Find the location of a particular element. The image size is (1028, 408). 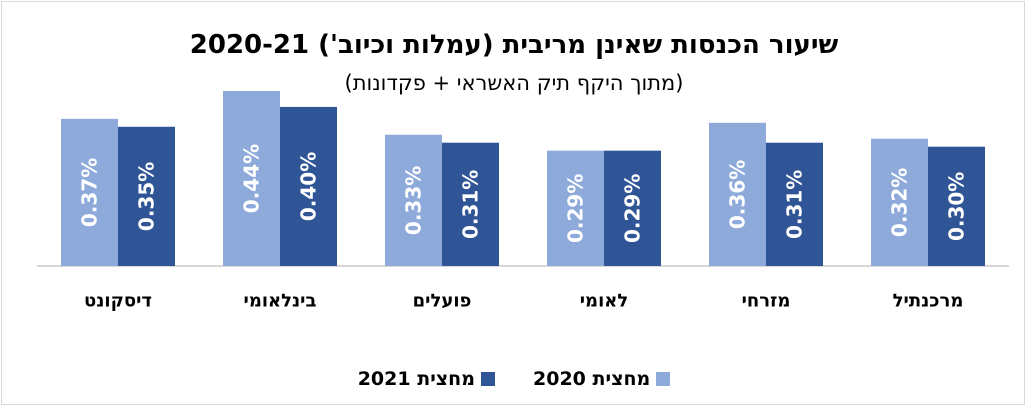

legend-label-2020: מחצית 2020 is located at coordinates (592, 379).